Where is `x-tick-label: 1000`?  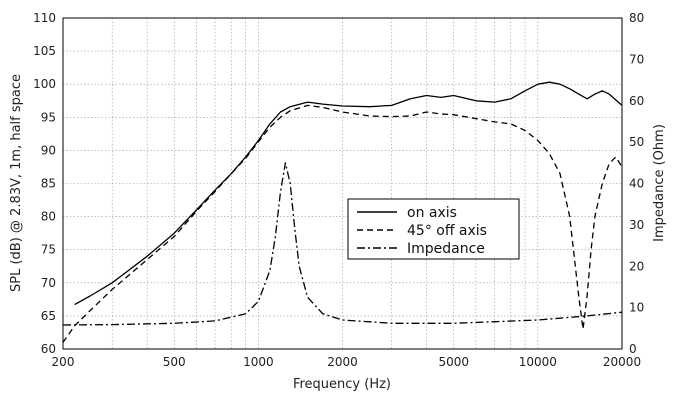
x-tick-label: 1000 is located at coordinates (258, 362).